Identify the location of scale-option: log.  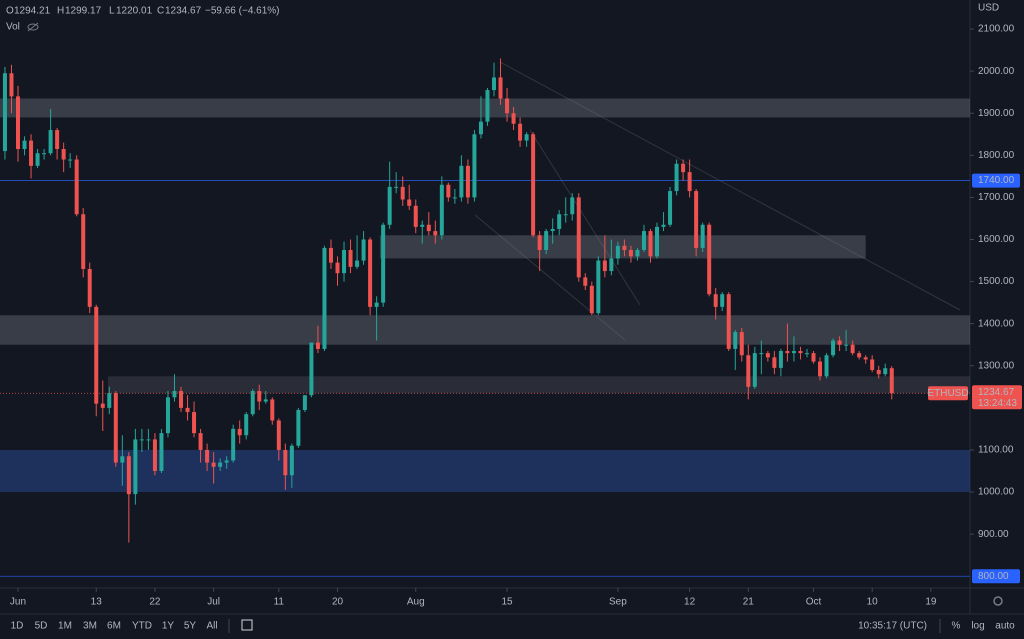
(977, 626).